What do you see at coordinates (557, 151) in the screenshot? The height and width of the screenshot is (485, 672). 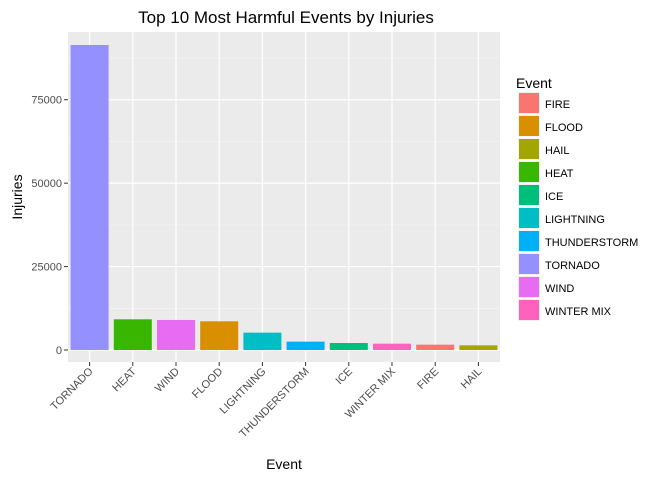 I see `legend-label: HAIL` at bounding box center [557, 151].